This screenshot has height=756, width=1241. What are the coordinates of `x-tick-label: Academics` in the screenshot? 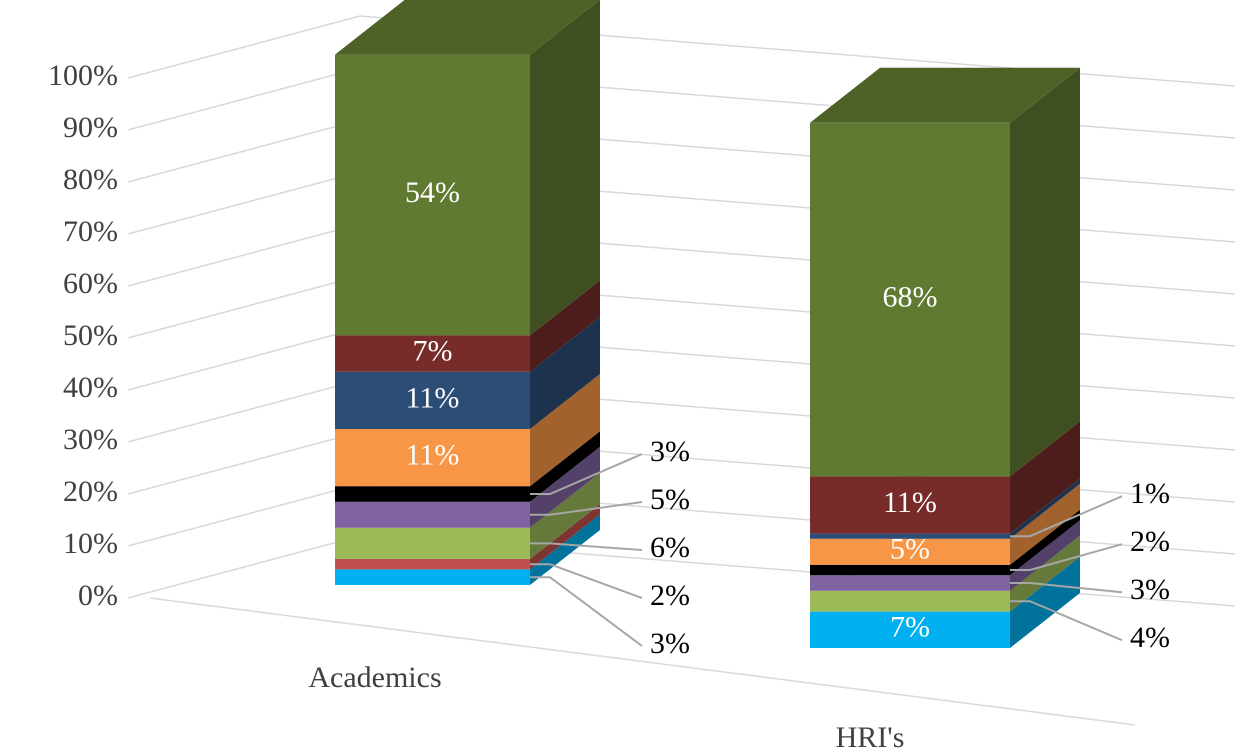 It's located at (374, 677).